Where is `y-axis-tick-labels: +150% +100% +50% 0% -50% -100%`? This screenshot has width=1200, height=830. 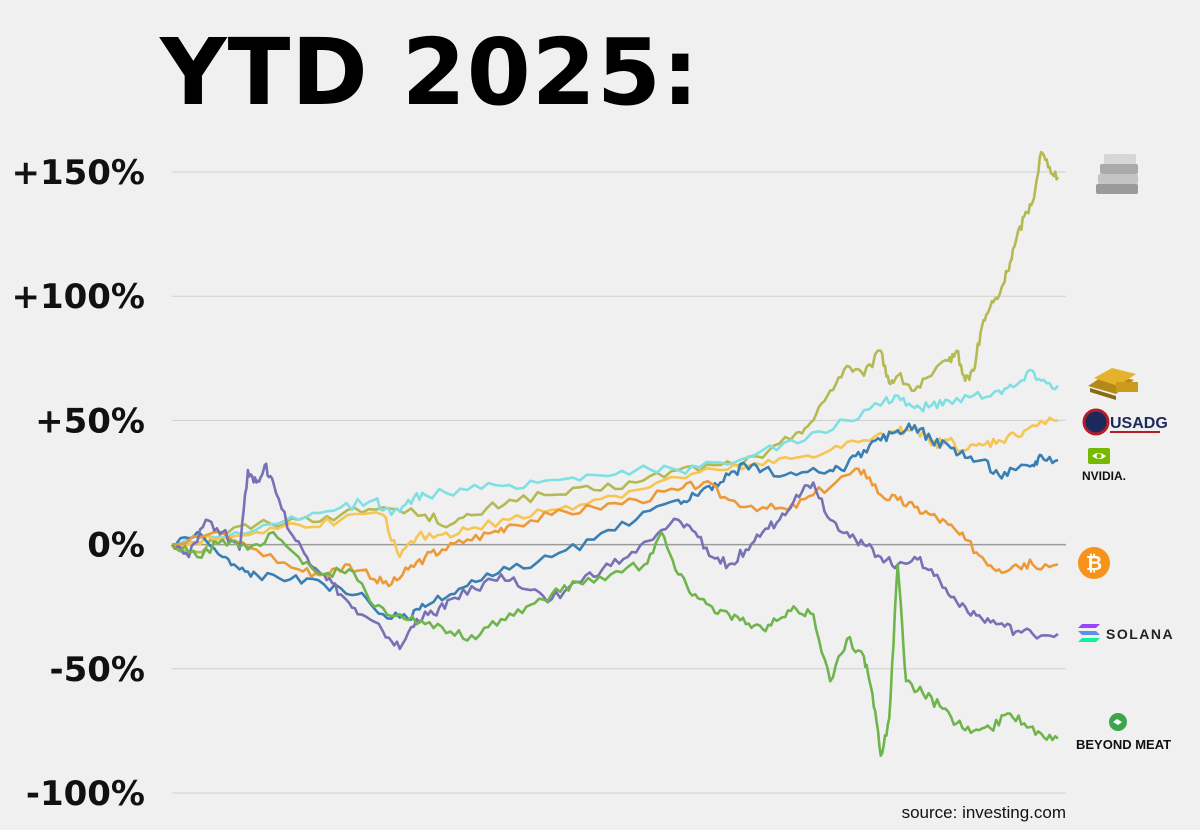
y-axis-tick-labels: +150% +100% +50% 0% -50% -100% is located at coordinates (78, 483).